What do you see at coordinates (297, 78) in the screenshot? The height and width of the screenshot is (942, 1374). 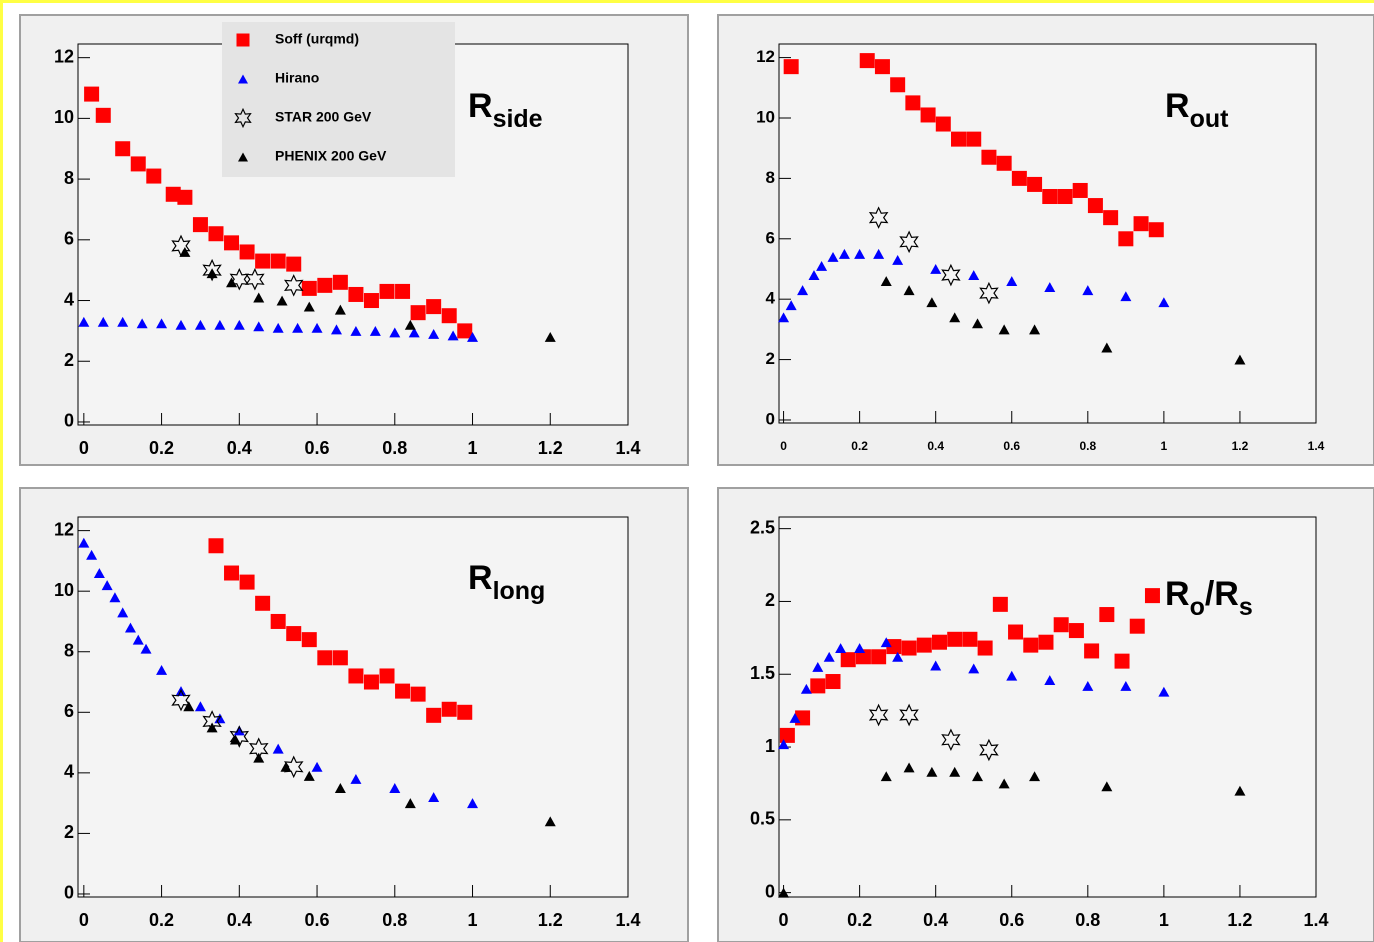 I see `legend-label: Hirano` at bounding box center [297, 78].